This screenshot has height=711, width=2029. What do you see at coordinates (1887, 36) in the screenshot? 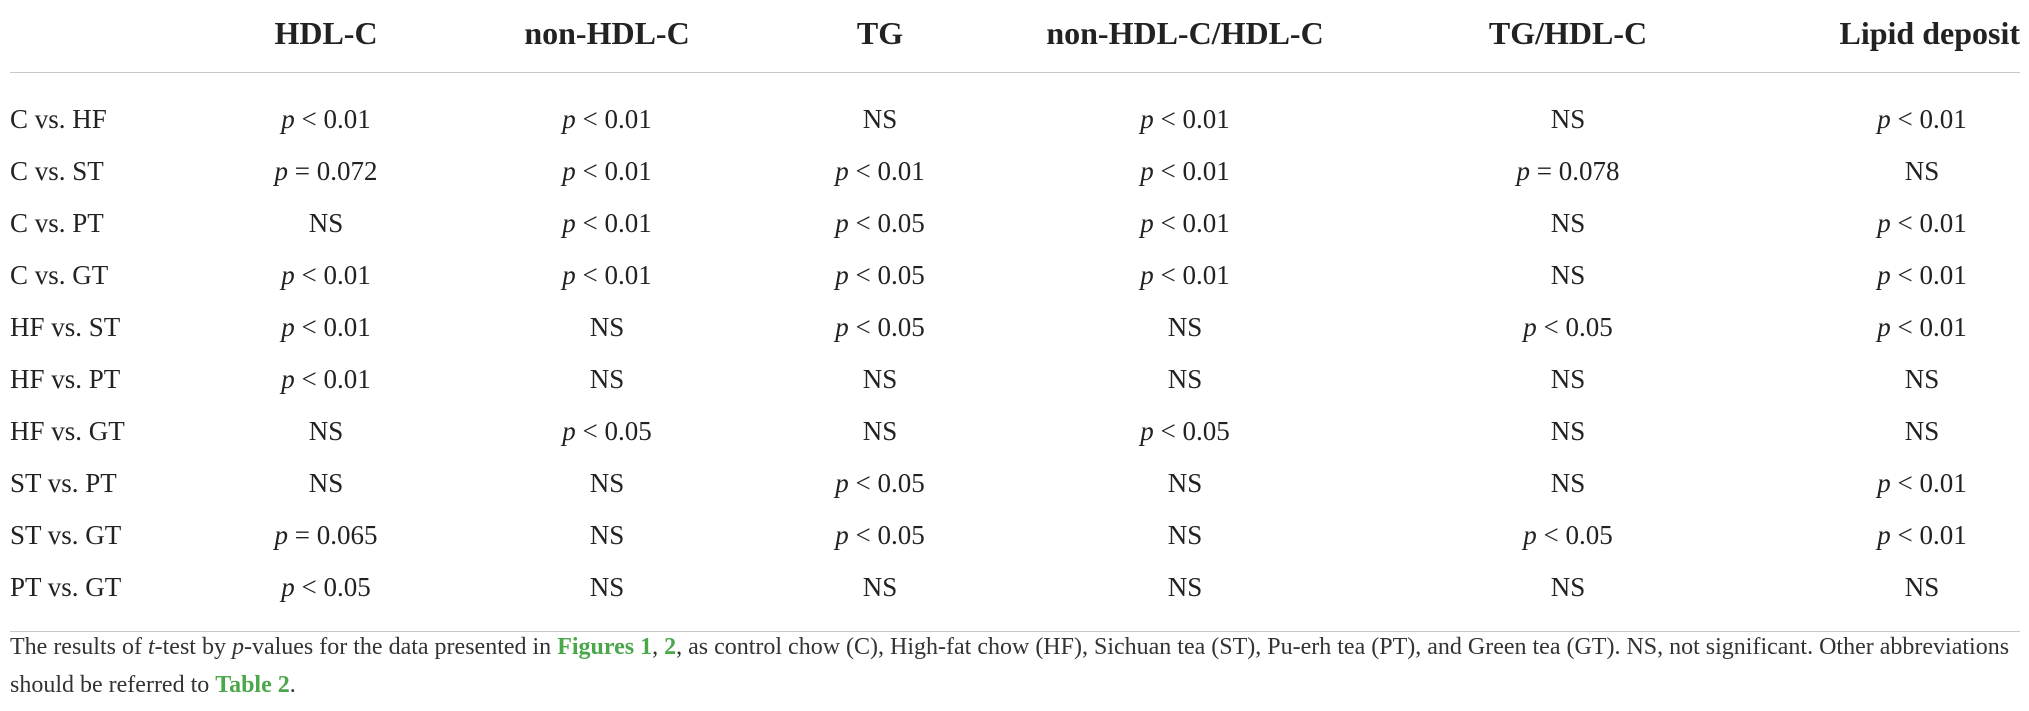
I see `header-lipid-deposit: Lipid deposit` at bounding box center [1887, 36].